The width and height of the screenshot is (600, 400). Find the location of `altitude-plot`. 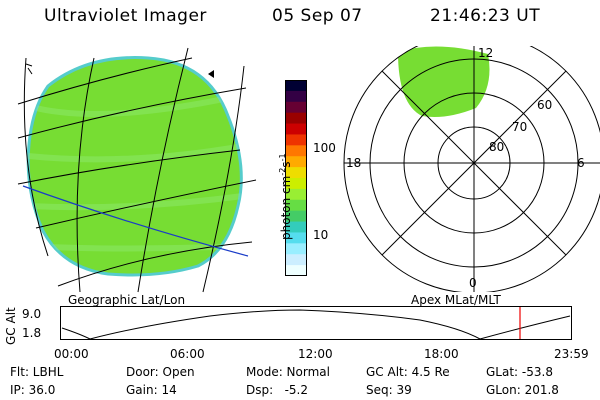

altitude-plot is located at coordinates (316, 323).